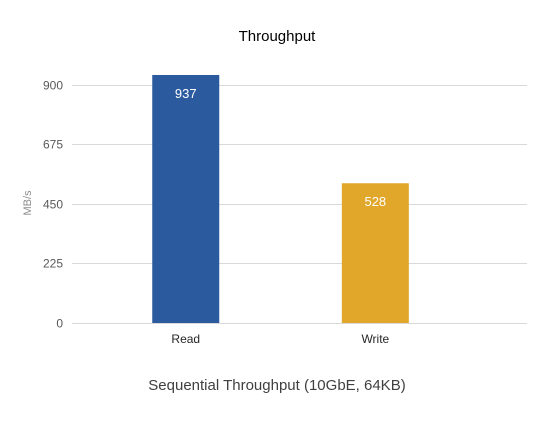 The width and height of the screenshot is (555, 421). Describe the element at coordinates (53, 145) in the screenshot. I see `y-tick-label: 675` at that location.